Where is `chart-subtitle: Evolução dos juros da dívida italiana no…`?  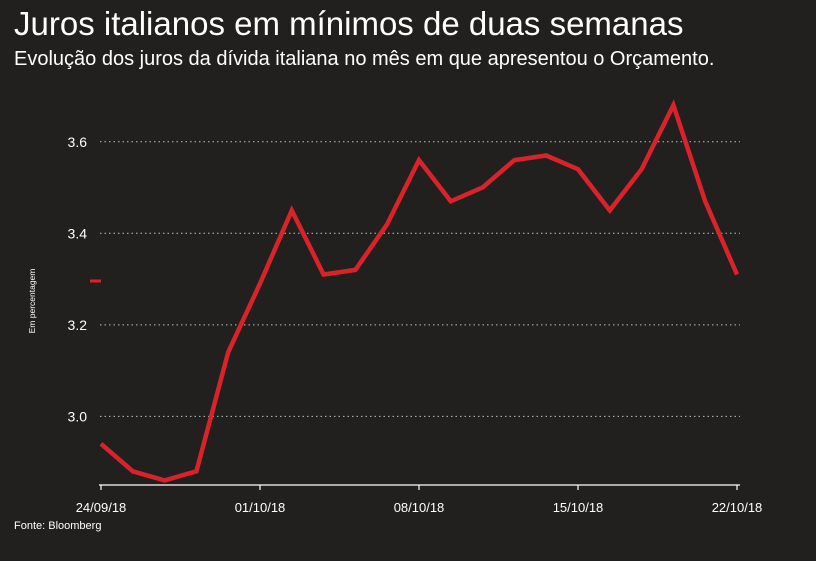 chart-subtitle: Evolução dos juros da dívida italiana no… is located at coordinates (364, 59).